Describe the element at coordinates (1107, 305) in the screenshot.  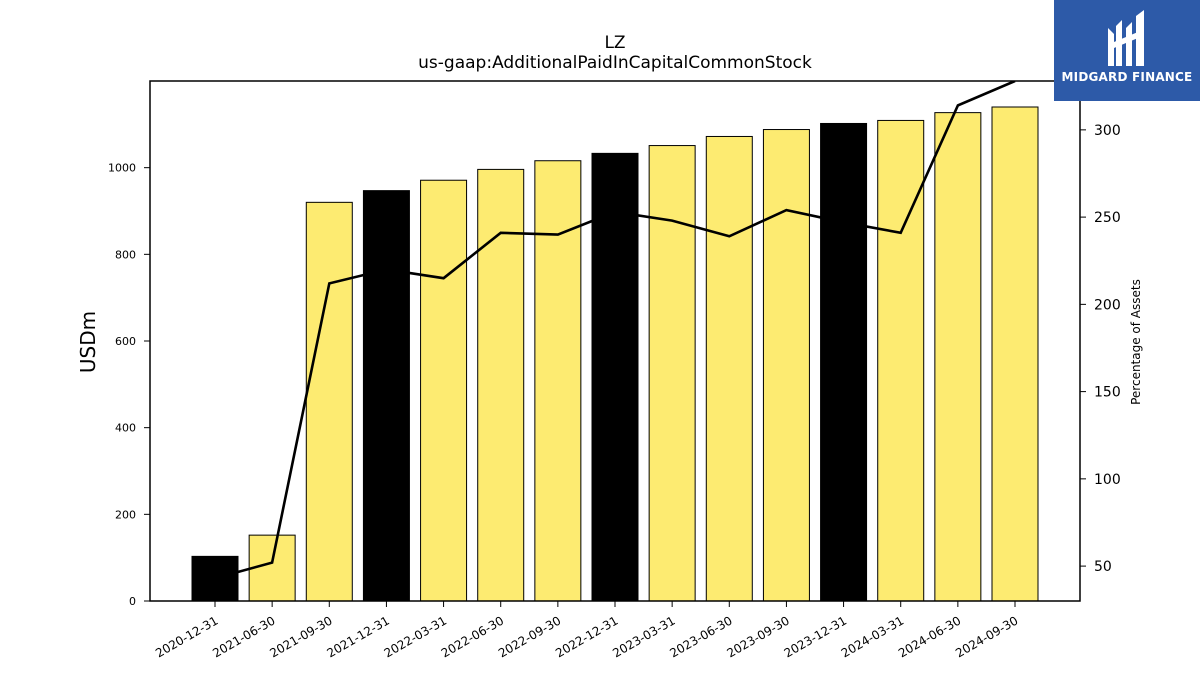
I see `y2-tick-label: 200` at that location.